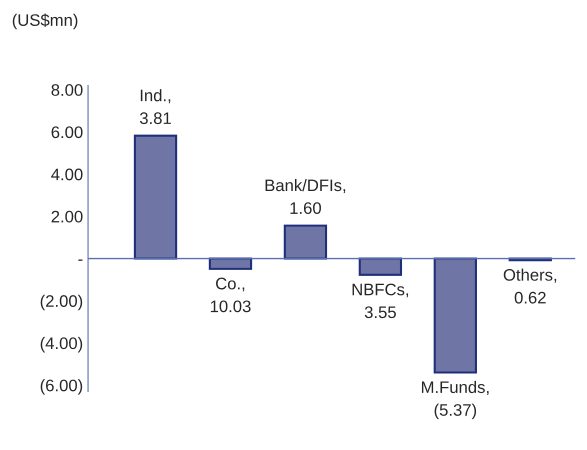 This screenshot has width=587, height=450. I want to click on x-tick-label: Ind., 3.81, so click(155, 106).